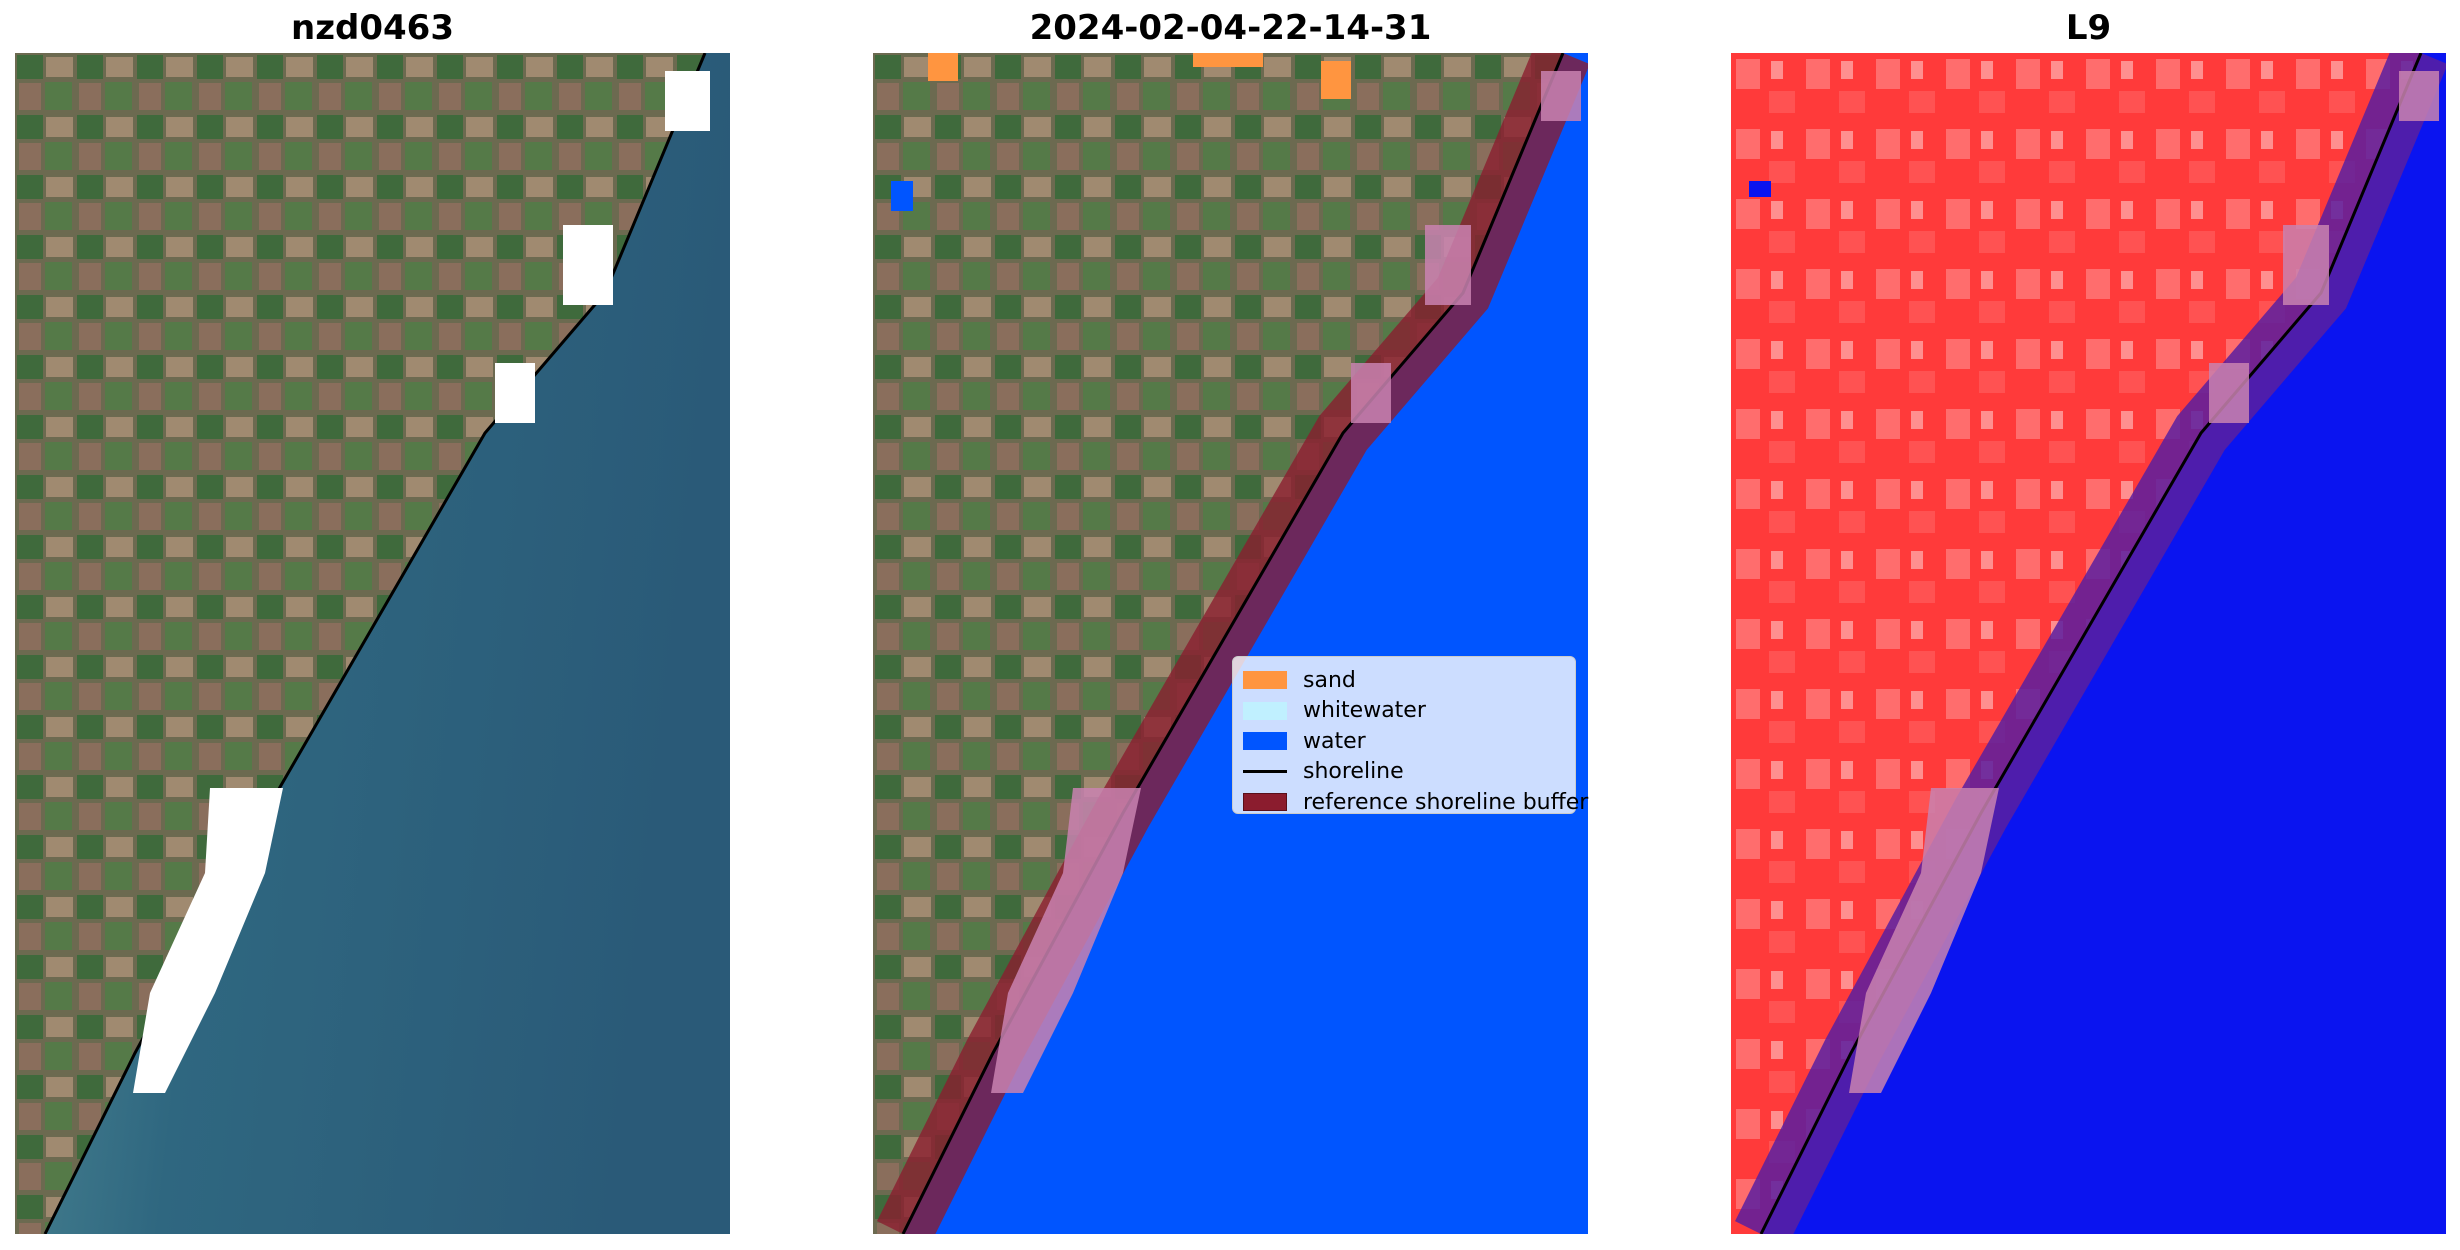 This screenshot has height=1250, width=2460. Describe the element at coordinates (1265, 802) in the screenshot. I see `buffer-swatch` at that location.